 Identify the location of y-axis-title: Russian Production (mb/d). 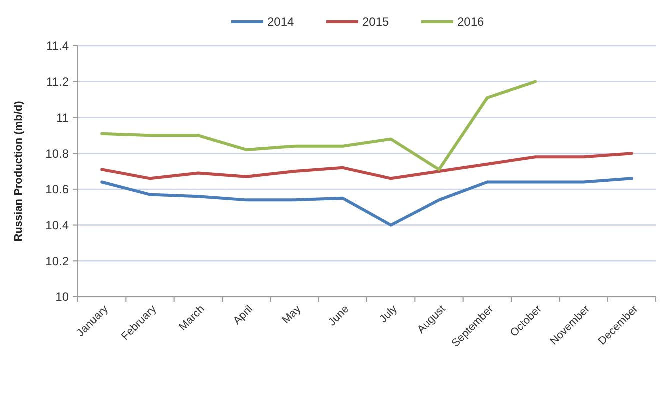
(19, 171).